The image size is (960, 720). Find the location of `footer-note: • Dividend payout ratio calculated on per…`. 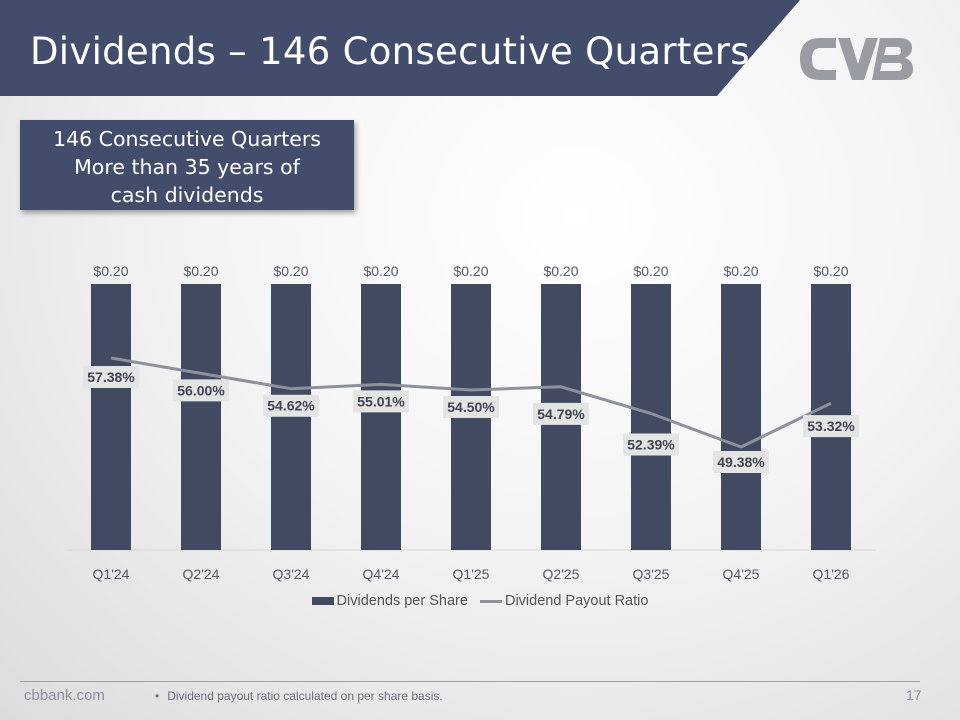

footer-note: • Dividend payout ratio calculated on per… is located at coordinates (299, 696).